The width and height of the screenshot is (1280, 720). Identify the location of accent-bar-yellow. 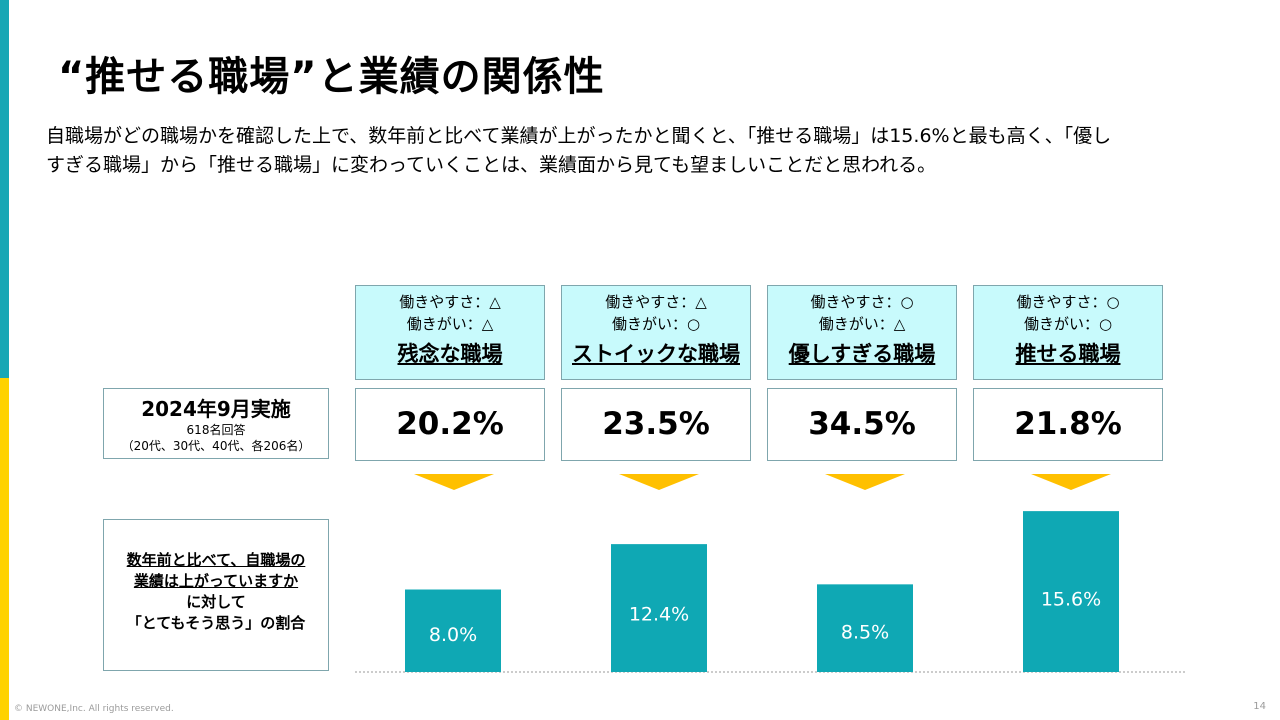
(4, 549).